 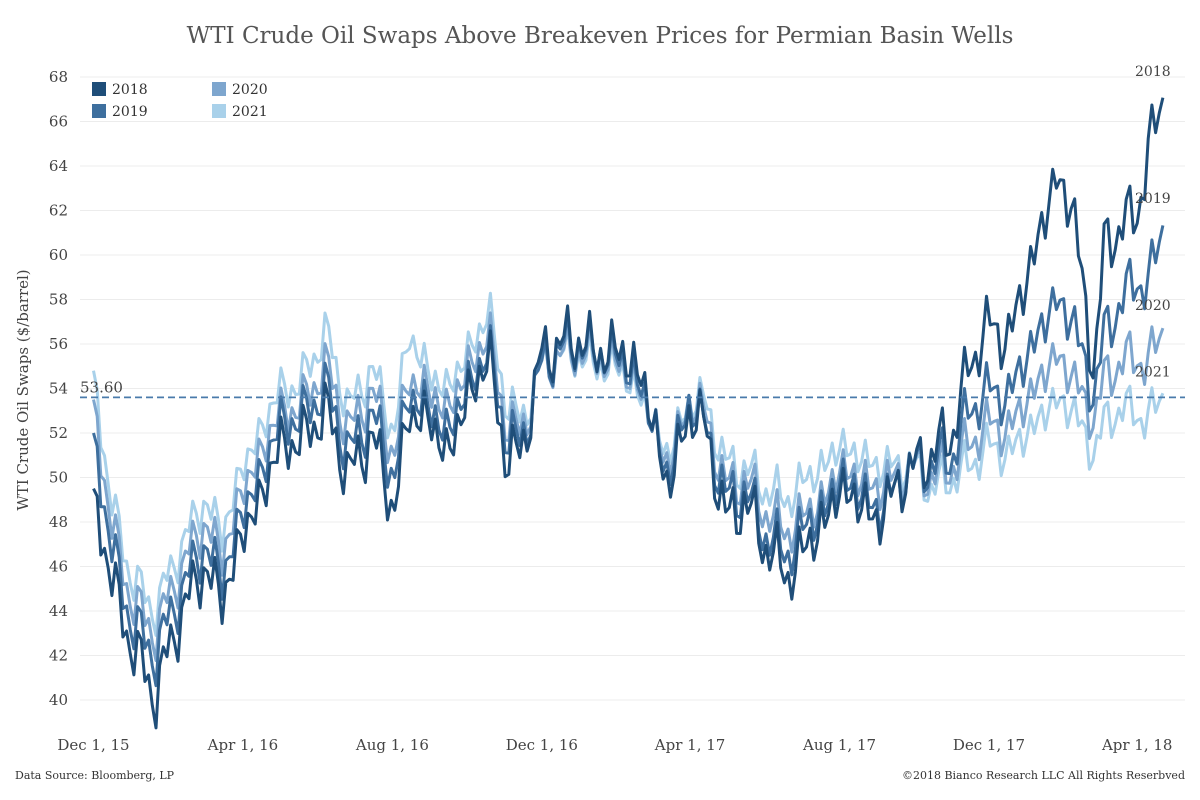 What do you see at coordinates (989, 745) in the screenshot?
I see `x-tick-label: Dec 1, 17` at bounding box center [989, 745].